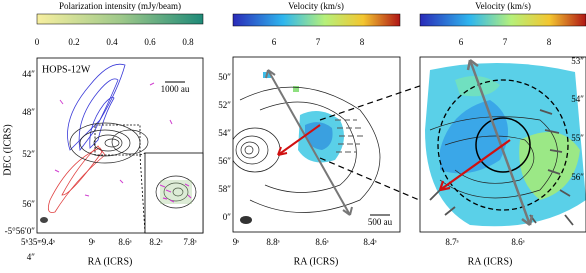 Image resolution: width=586 pixels, height=273 pixels. I want to click on y-tick-label: 58″, so click(224, 189).